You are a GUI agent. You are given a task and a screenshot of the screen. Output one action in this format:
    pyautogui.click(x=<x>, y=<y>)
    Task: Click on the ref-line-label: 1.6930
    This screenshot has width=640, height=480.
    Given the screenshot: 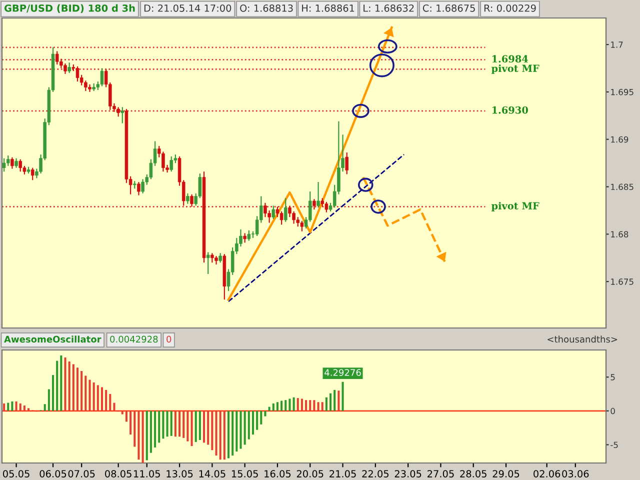 What is the action you would take?
    pyautogui.click(x=510, y=110)
    